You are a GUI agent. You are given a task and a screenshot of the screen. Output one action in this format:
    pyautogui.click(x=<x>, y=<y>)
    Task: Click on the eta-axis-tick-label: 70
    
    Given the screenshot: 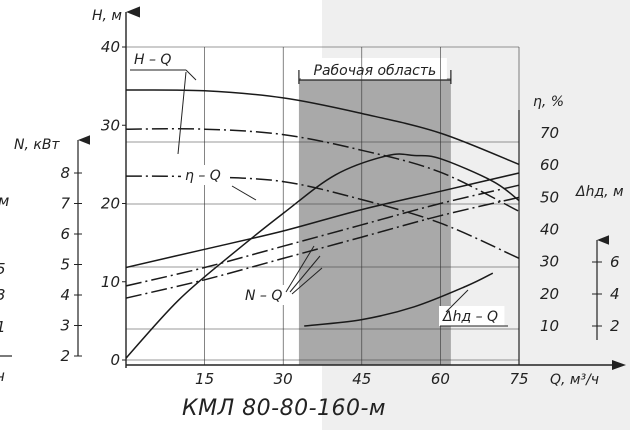 What is the action you would take?
    pyautogui.click(x=549, y=133)
    